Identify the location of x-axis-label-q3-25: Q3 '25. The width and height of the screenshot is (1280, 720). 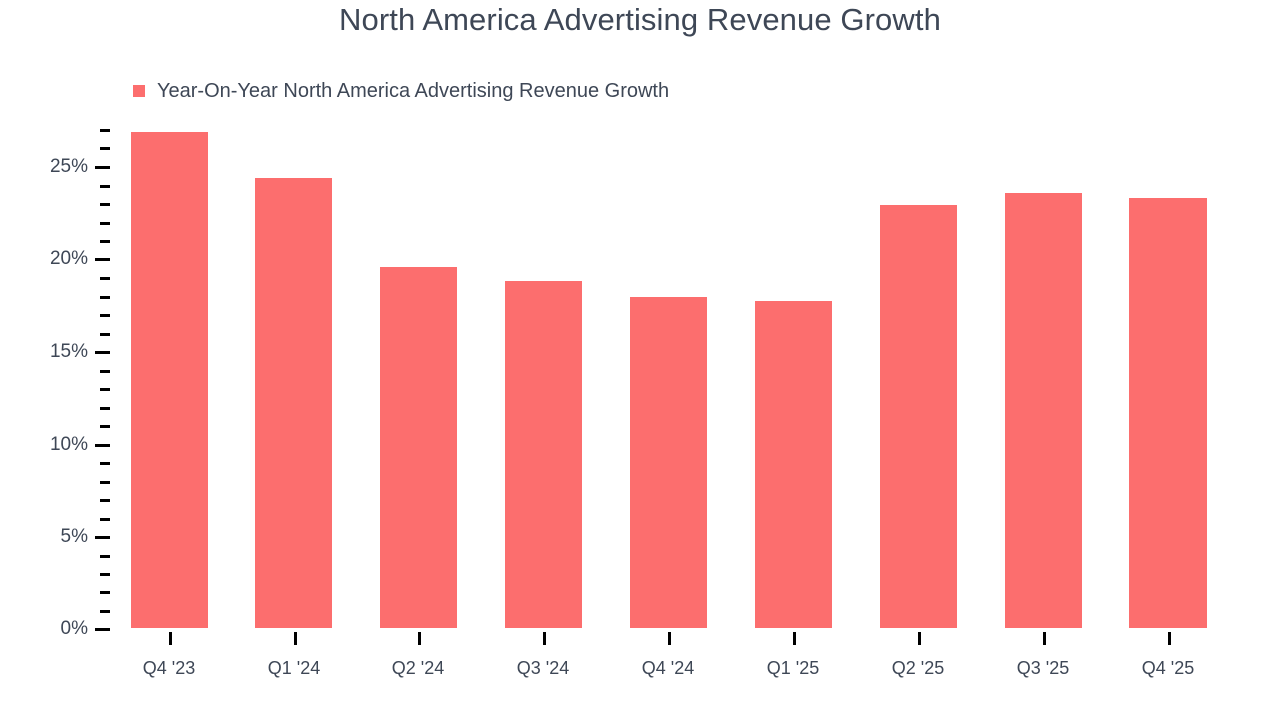
(1043, 668).